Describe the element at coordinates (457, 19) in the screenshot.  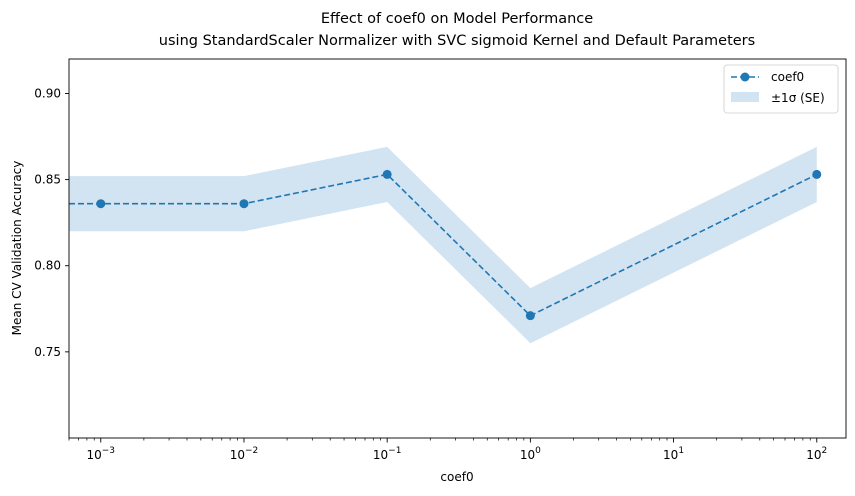
I see `chart-title: Effect of coef0 on Model Performance` at that location.